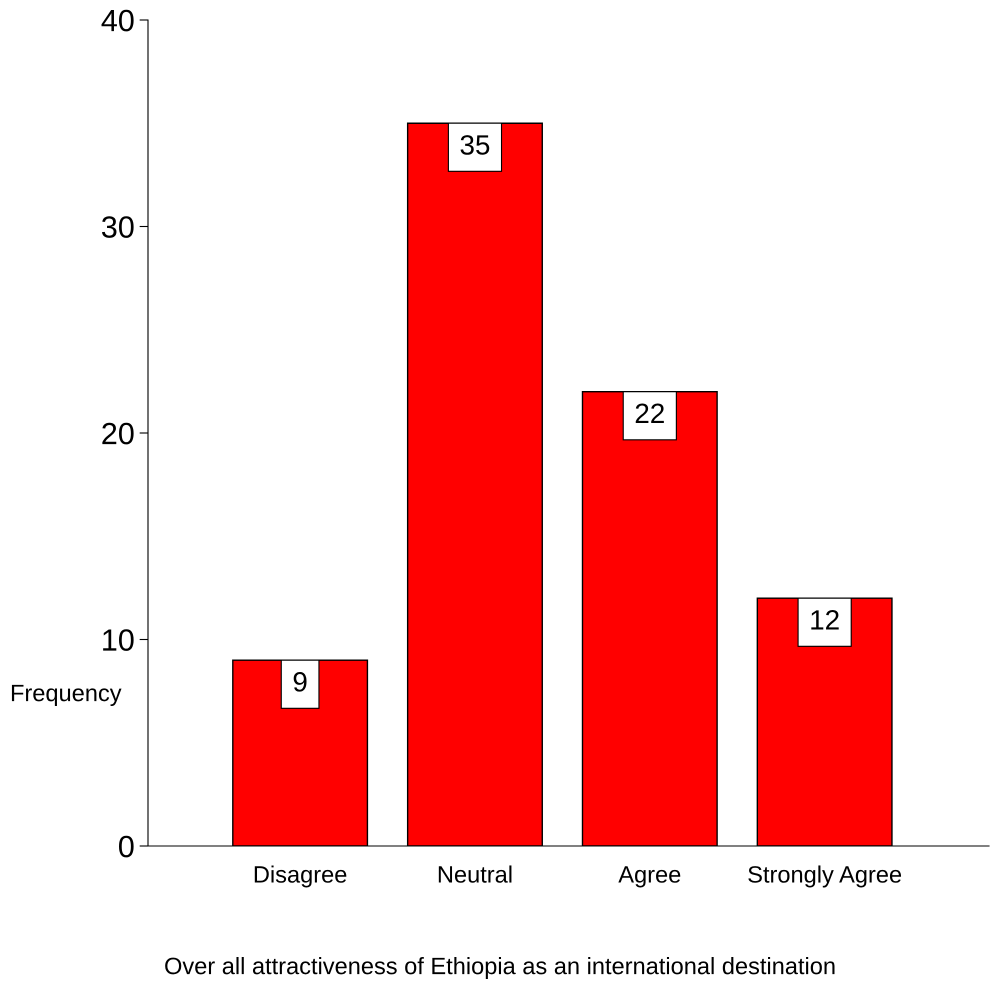 The width and height of the screenshot is (991, 982). What do you see at coordinates (118, 227) in the screenshot?
I see `y-tick-label: 30` at bounding box center [118, 227].